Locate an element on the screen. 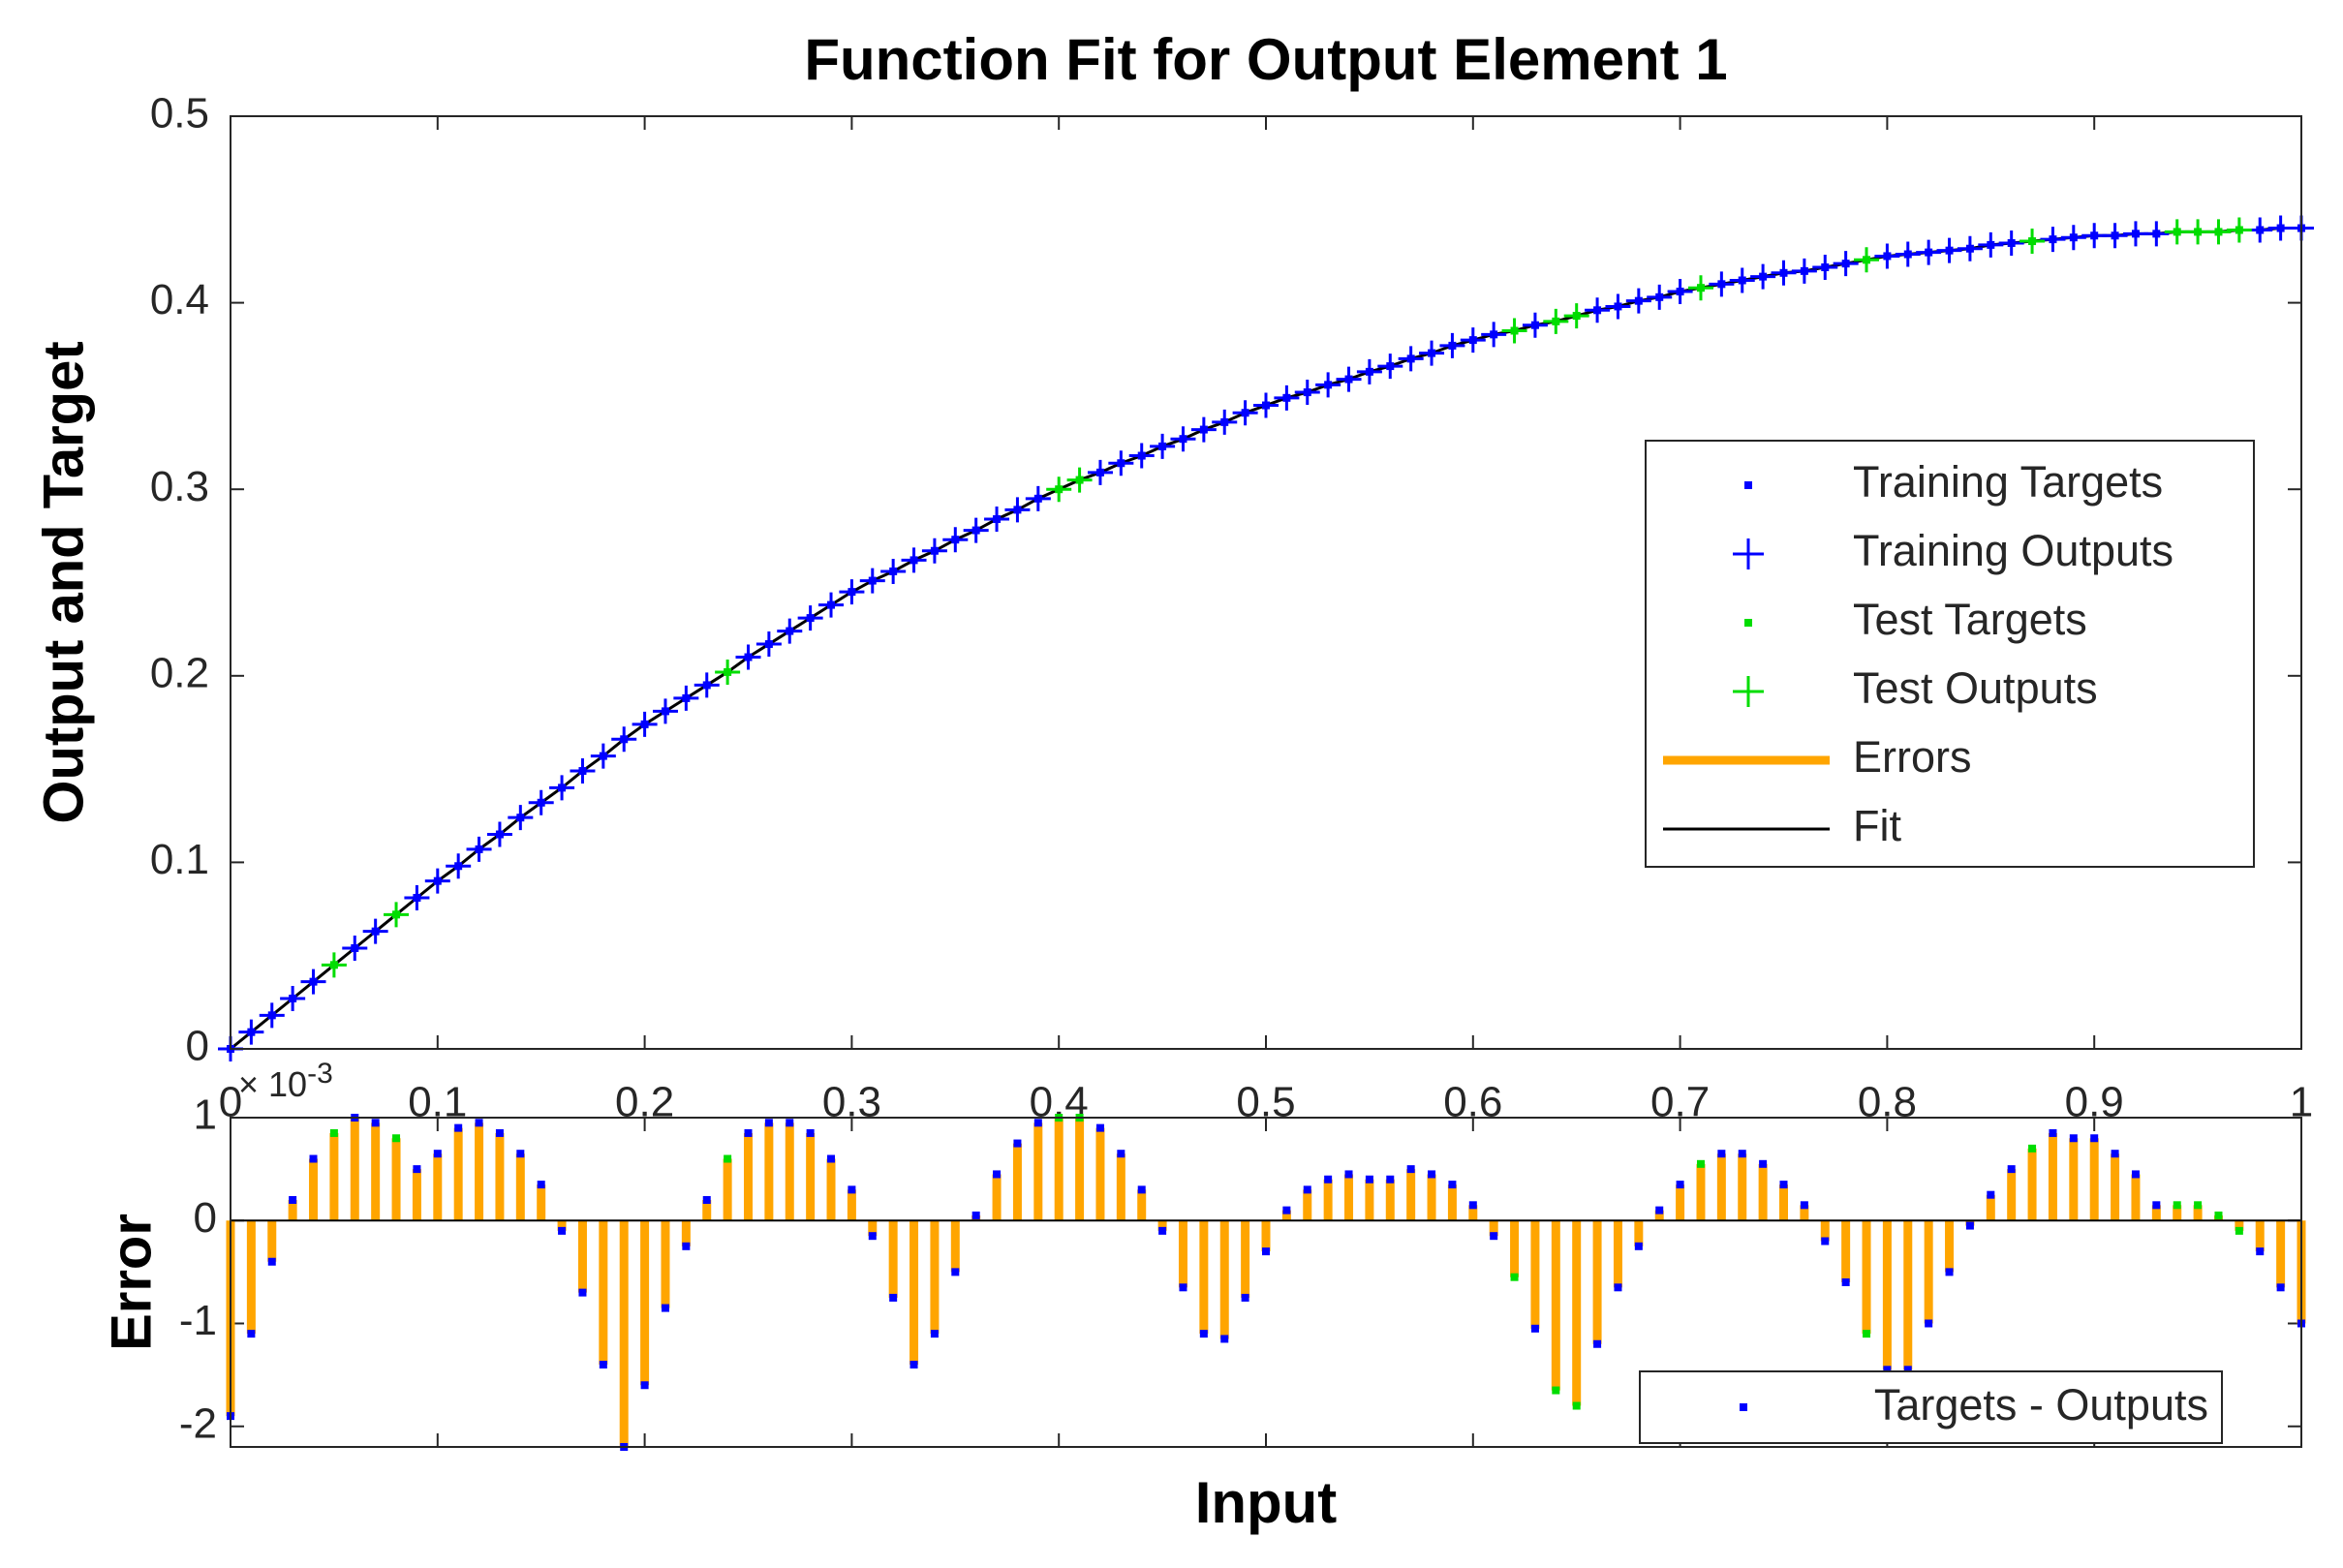  y-tick-label: 0.2 is located at coordinates (179, 672).